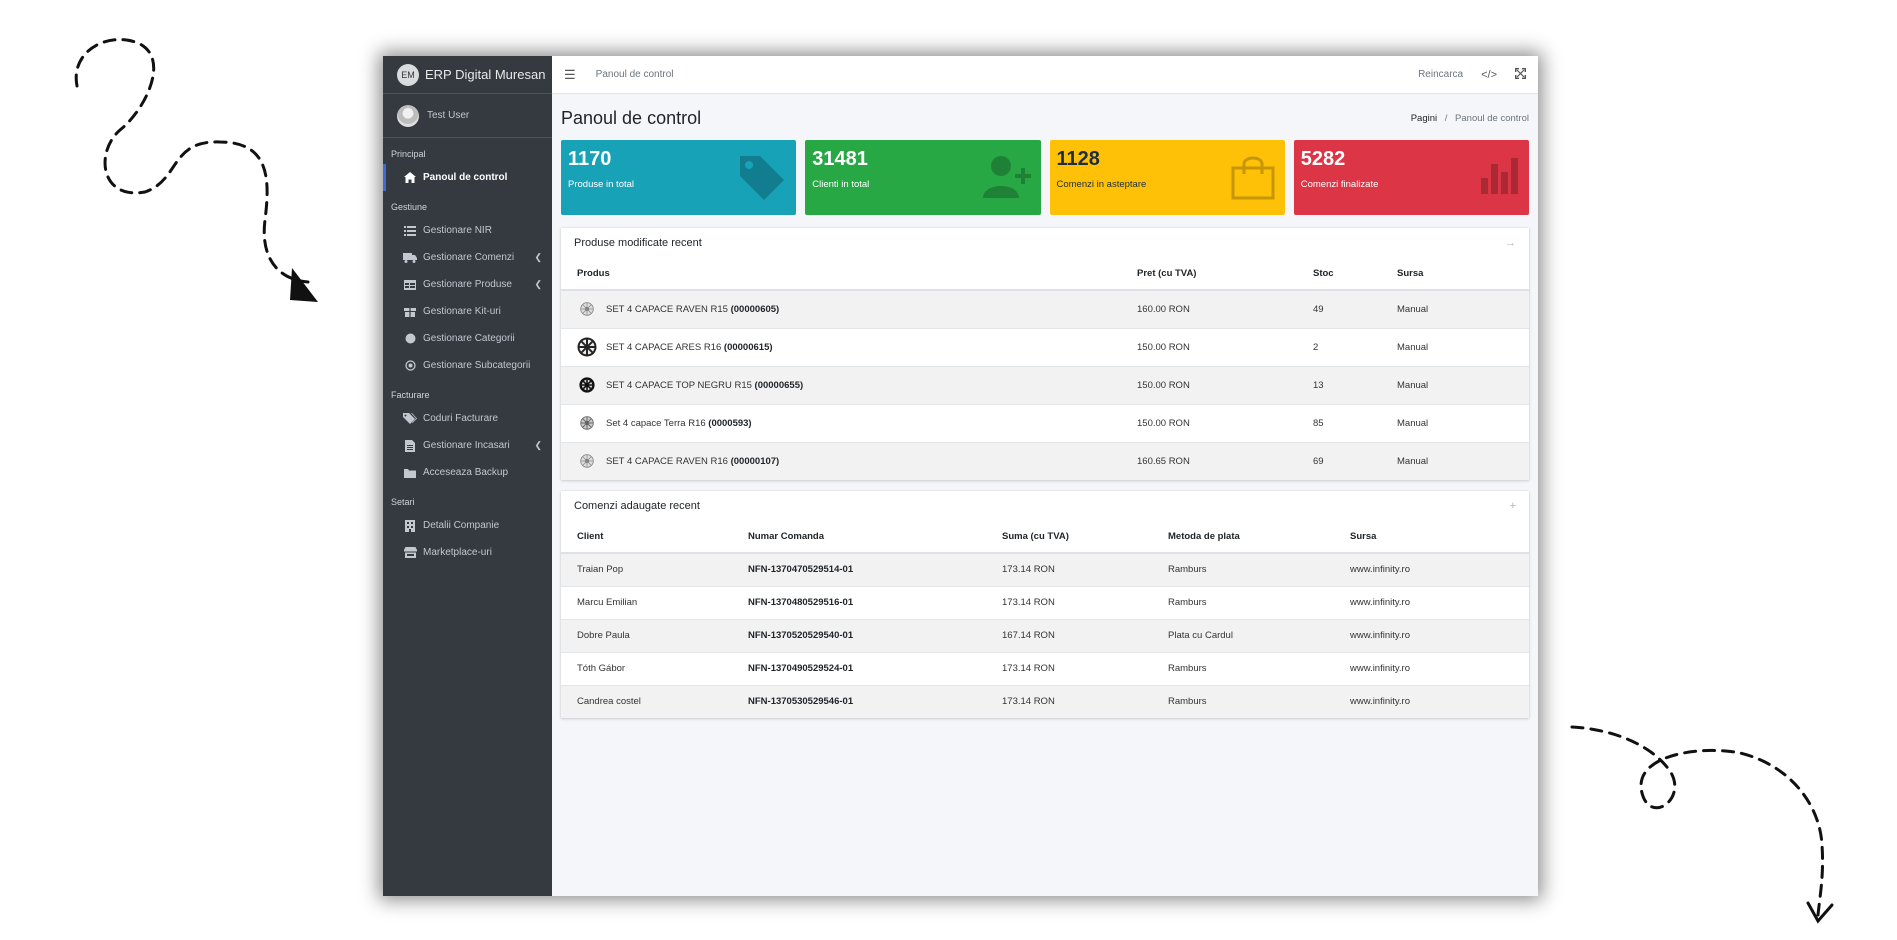  I want to click on sidebar-item-panoul-de-control: Panoul de control, so click(467, 177).